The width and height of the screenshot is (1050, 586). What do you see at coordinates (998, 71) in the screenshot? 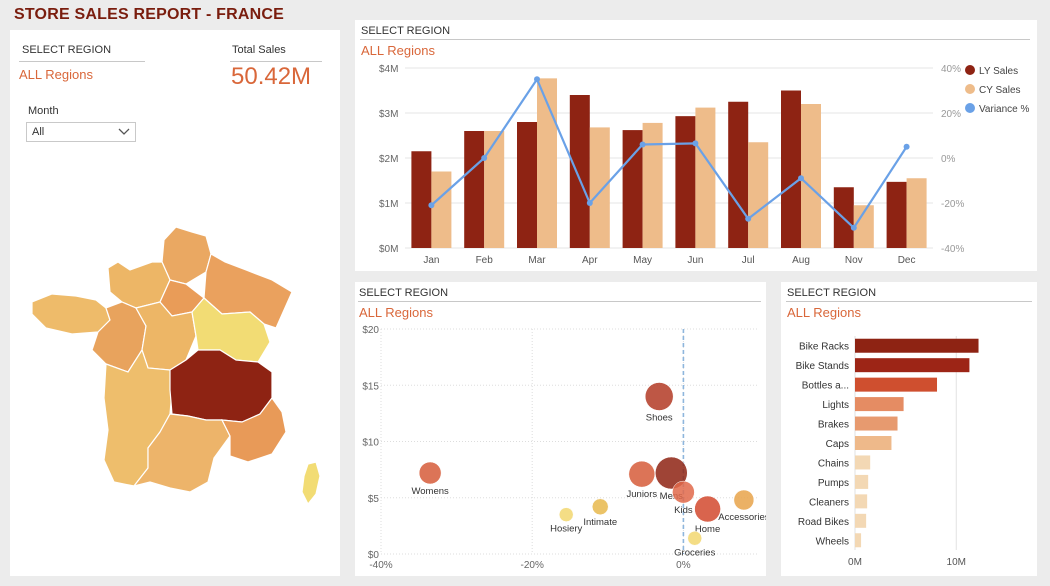
I see `legend-label: LY Sales` at bounding box center [998, 71].